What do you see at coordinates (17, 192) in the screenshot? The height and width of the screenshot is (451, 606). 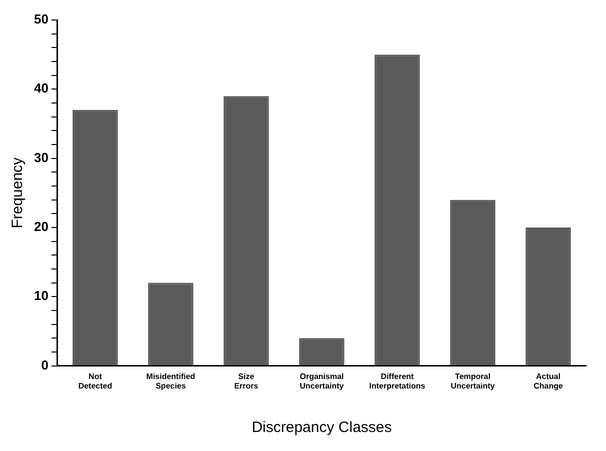 I see `y-axis-title: Frequency` at bounding box center [17, 192].